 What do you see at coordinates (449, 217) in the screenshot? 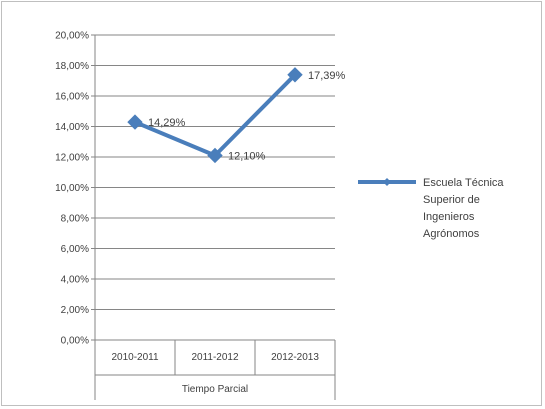
I see `legend-label: Ingenieros` at bounding box center [449, 217].